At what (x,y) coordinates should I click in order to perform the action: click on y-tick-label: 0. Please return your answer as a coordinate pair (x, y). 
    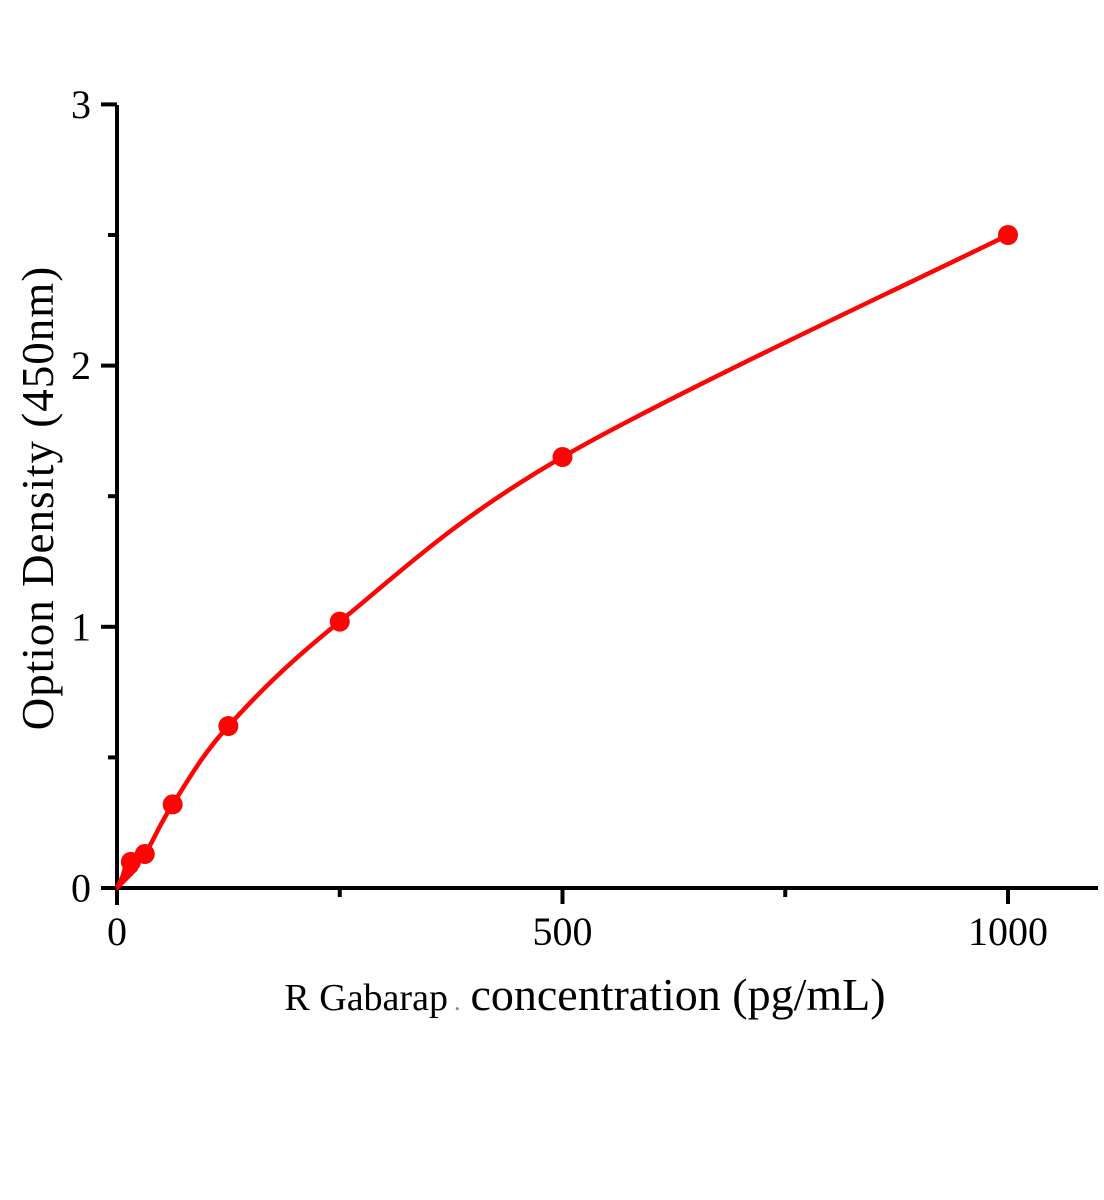
    Looking at the image, I should click on (81, 888).